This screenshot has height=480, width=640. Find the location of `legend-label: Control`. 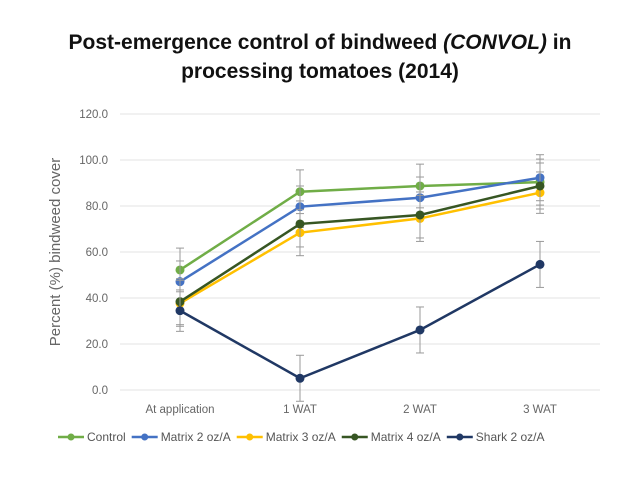

legend-label: Control is located at coordinates (106, 437).